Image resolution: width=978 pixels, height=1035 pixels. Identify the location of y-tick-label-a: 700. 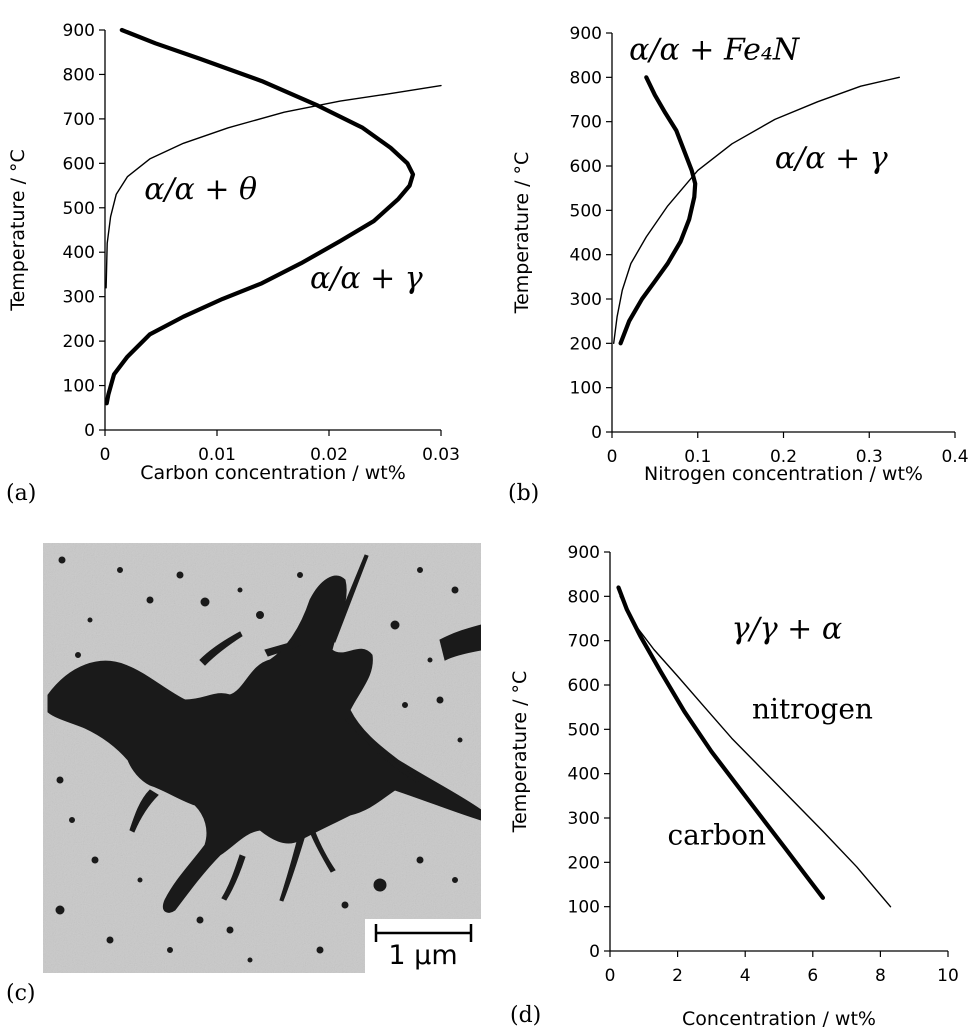
(79, 120).